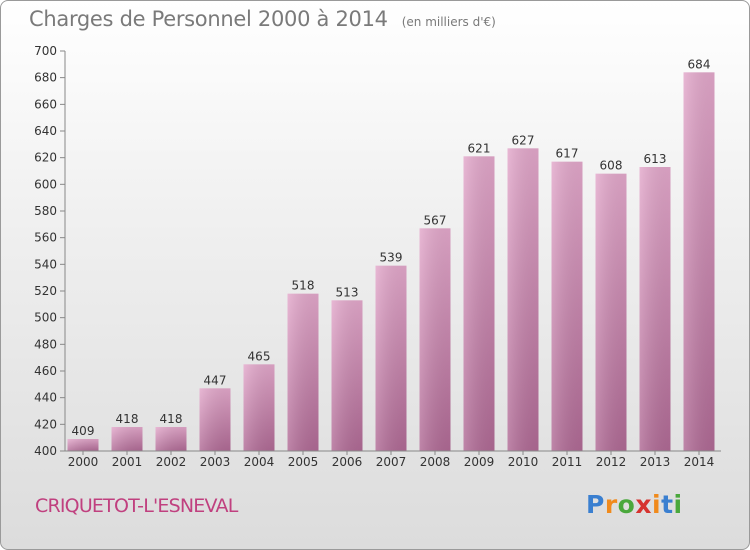 The image size is (750, 550). Describe the element at coordinates (83, 431) in the screenshot. I see `value-label-2000: 409` at that location.